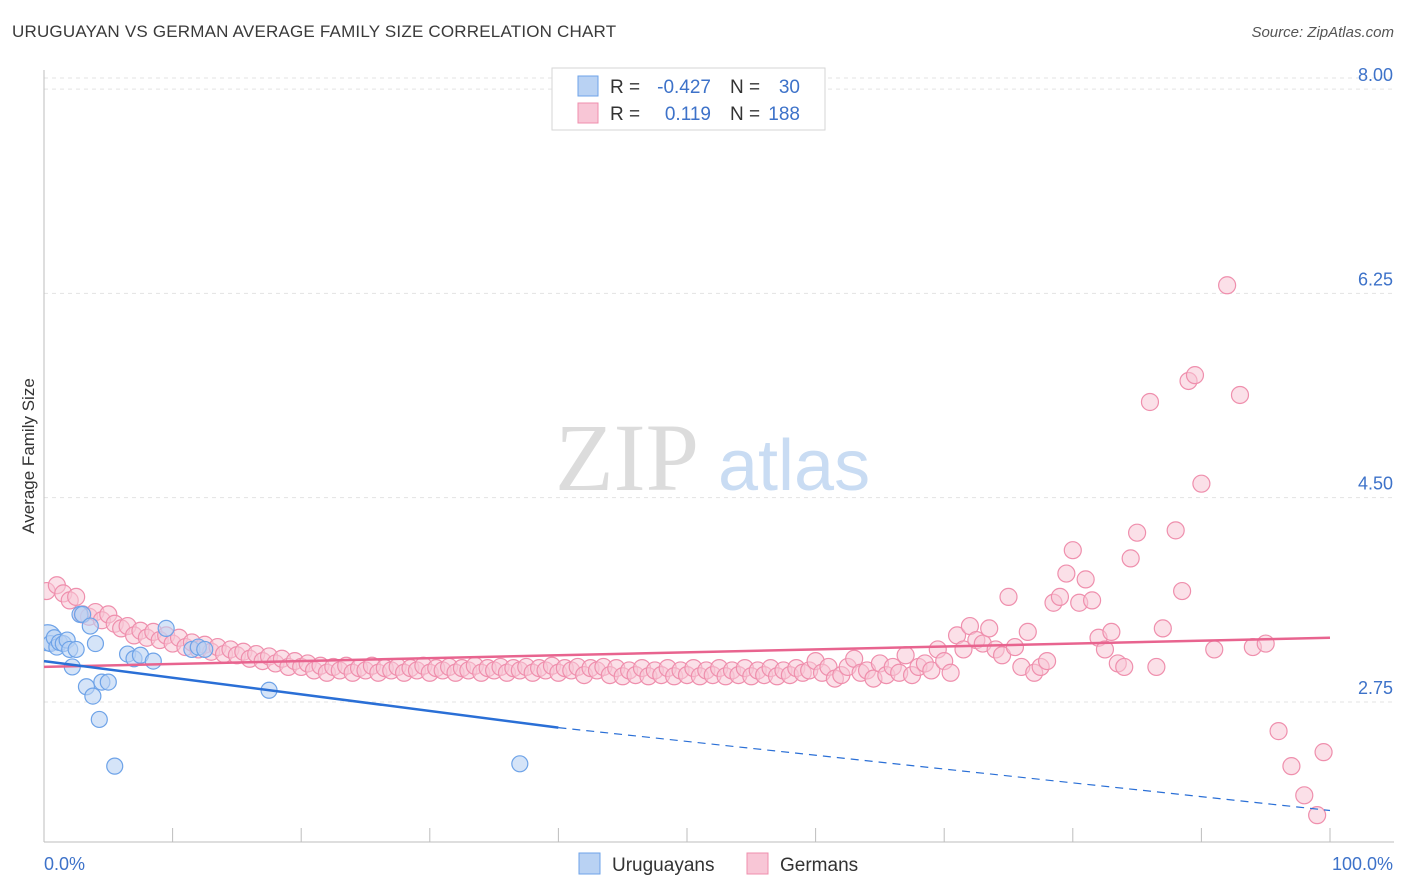 The width and height of the screenshot is (1406, 892). I want to click on legend-n-value-uruguayans: 30, so click(789, 87).